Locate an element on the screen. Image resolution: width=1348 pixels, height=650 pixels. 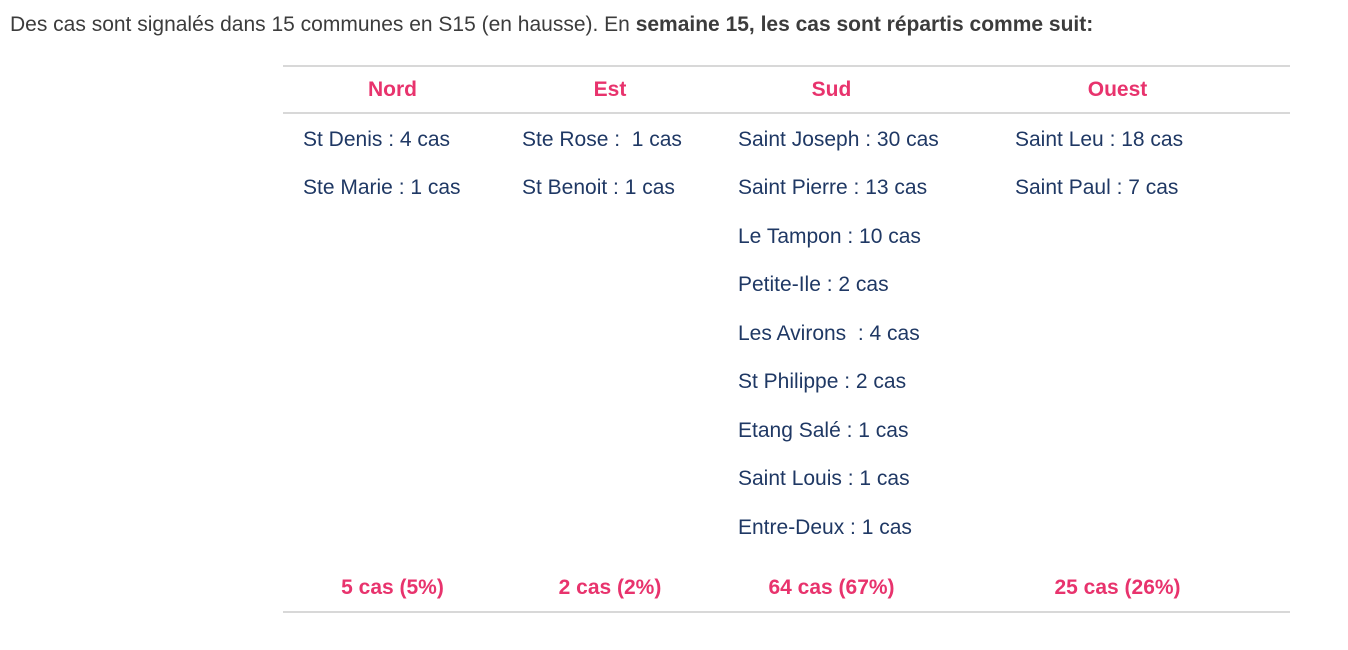
case-cell: St Philippe : 2 cas is located at coordinates (822, 382).